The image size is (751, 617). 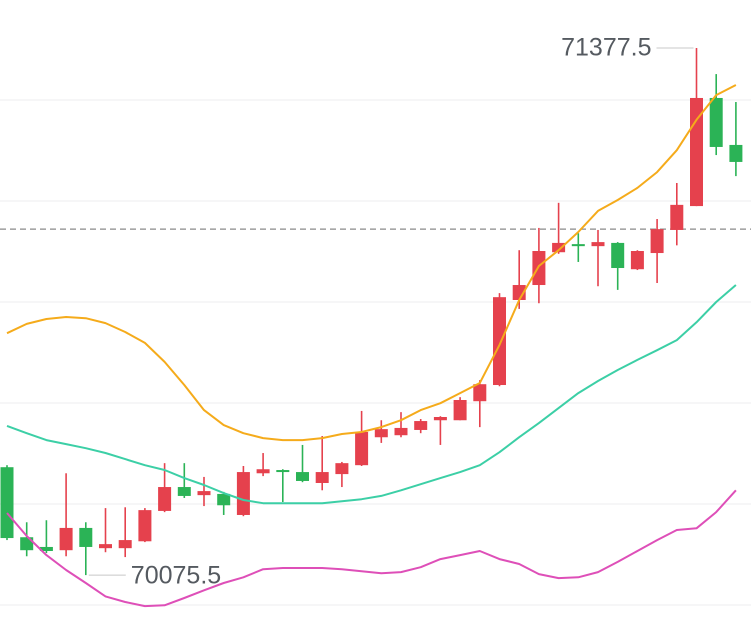 I want to click on min-price-label: 70075.5, so click(x=176, y=576).